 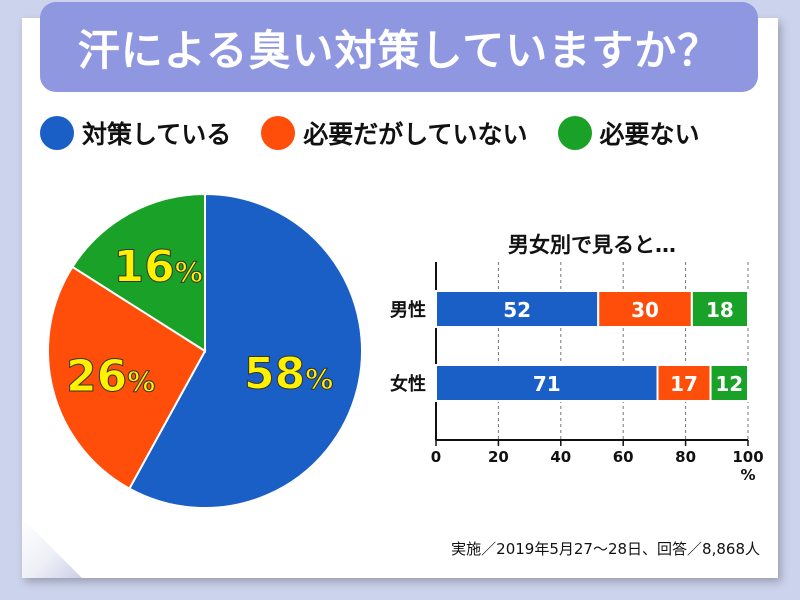 I want to click on legend-item-taisaku: 対策している, so click(x=135, y=133).